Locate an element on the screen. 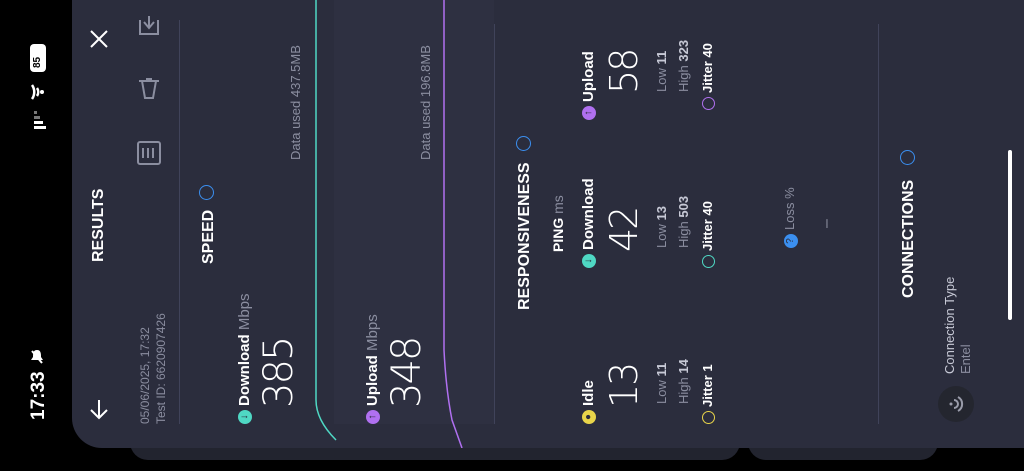  upload-panel is located at coordinates (414, 212).